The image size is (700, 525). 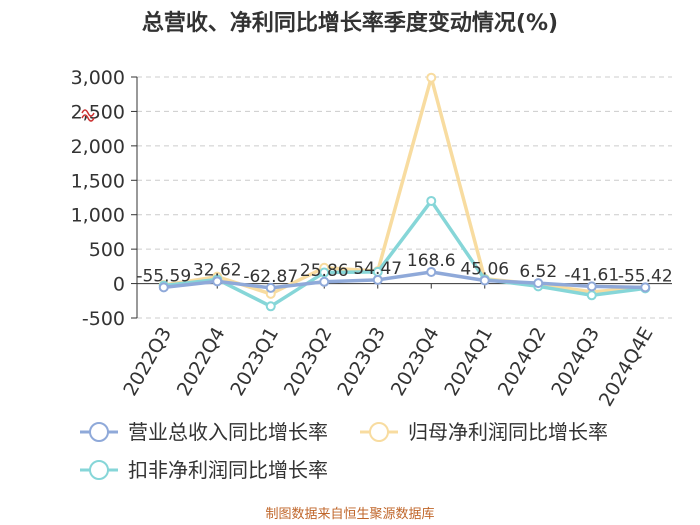 I want to click on data-label: 32.62, so click(x=217, y=270).